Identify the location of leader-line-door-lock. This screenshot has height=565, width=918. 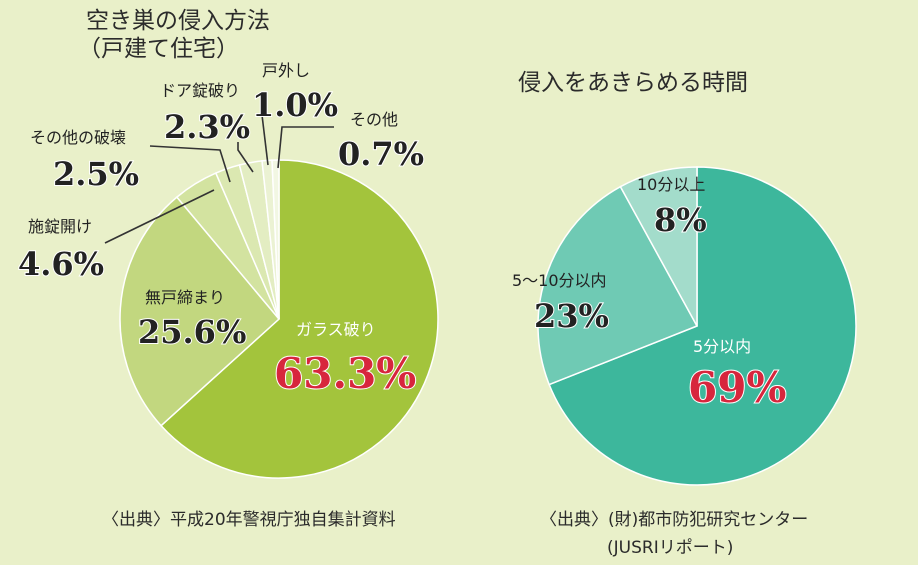
(245, 157).